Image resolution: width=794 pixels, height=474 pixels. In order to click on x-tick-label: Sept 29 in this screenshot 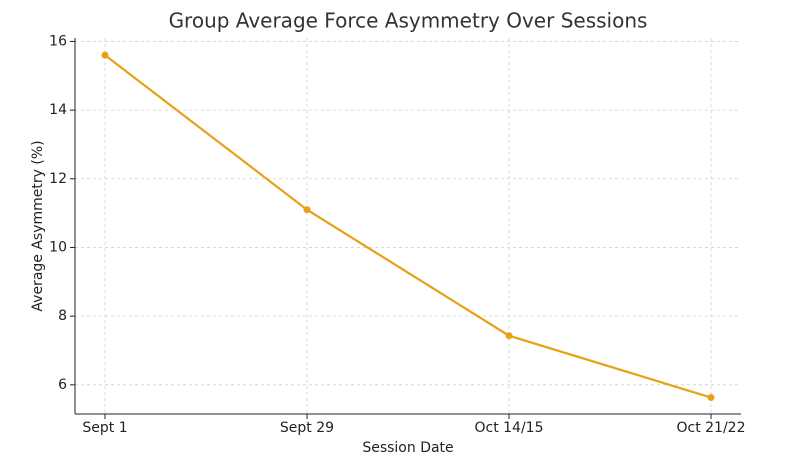, I will do `click(307, 428)`.